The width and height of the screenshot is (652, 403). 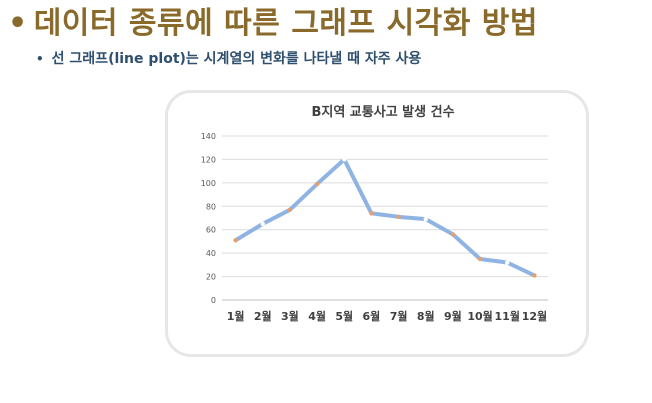 What do you see at coordinates (208, 136) in the screenshot?
I see `y-tick-label: 140` at bounding box center [208, 136].